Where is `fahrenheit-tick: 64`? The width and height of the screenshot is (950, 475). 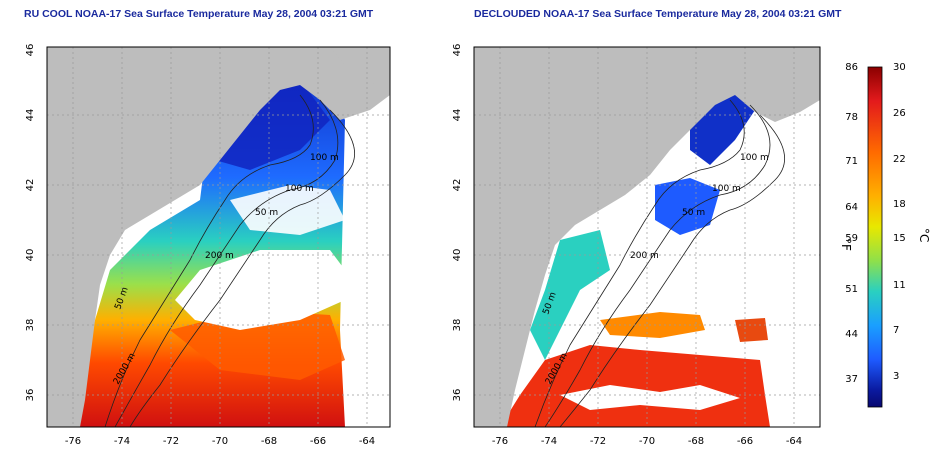
fahrenheit-tick: 64 is located at coordinates (851, 207).